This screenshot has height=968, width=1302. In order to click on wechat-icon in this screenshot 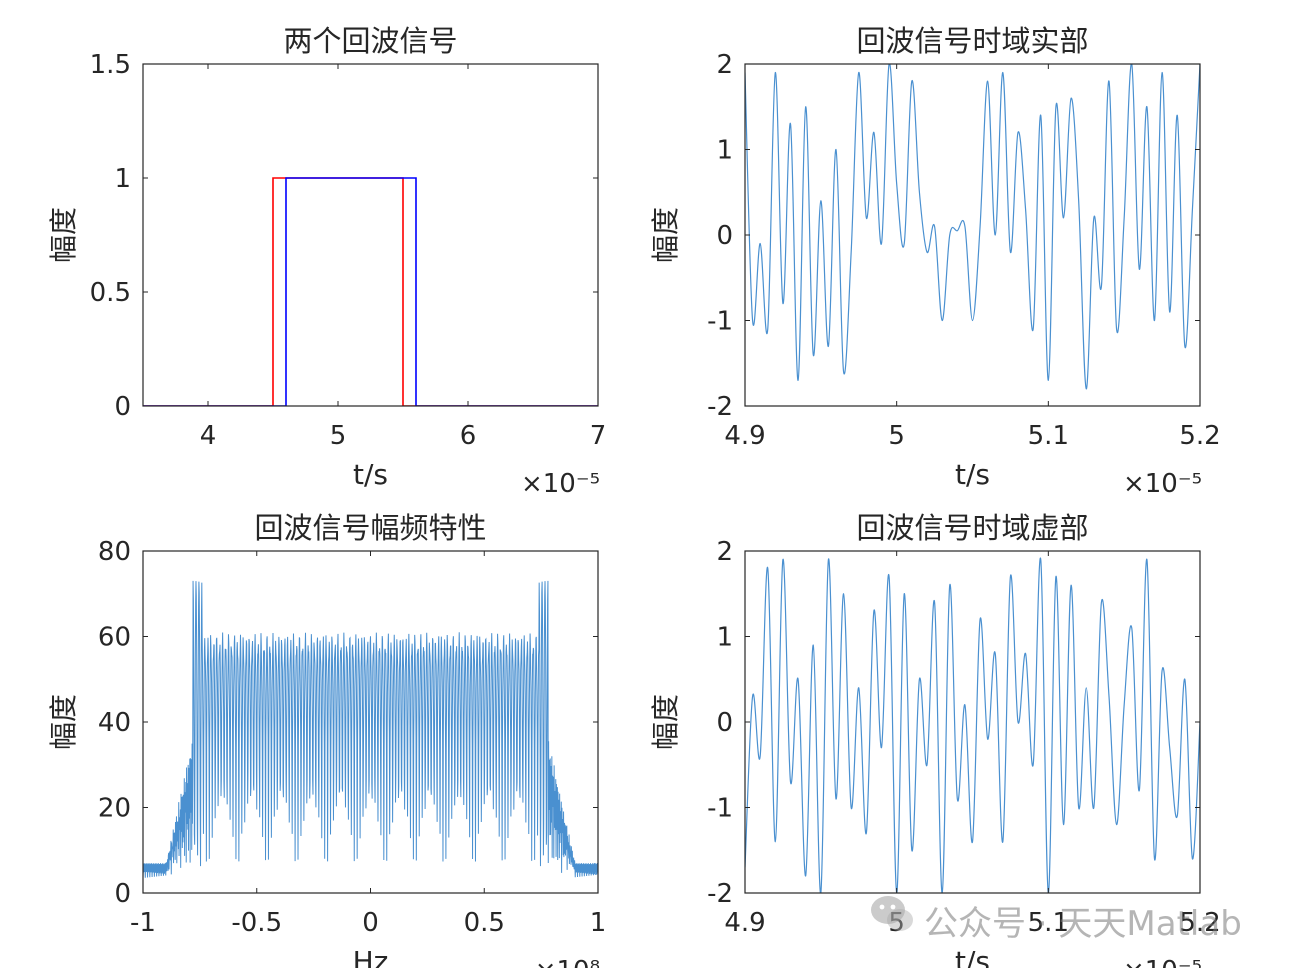, I will do `click(892, 913)`.